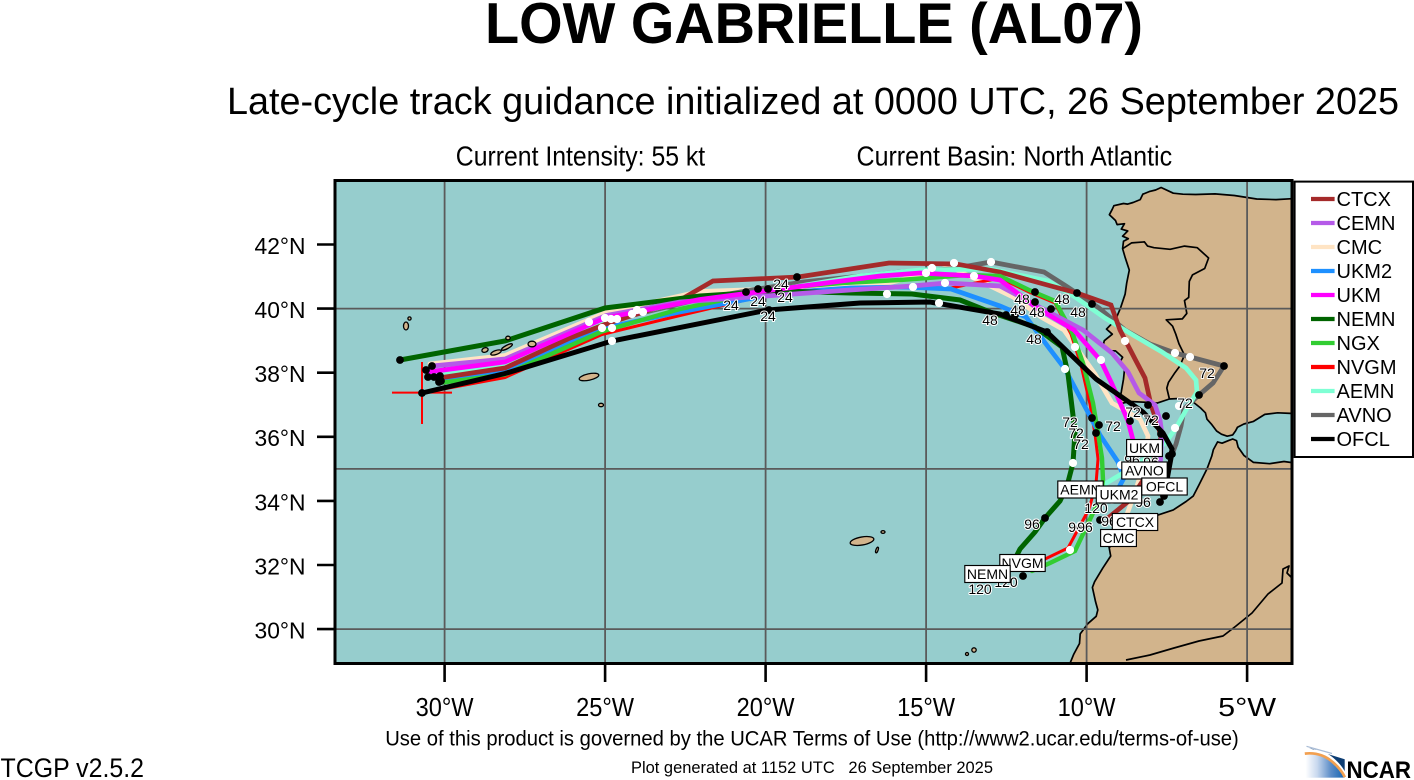  What do you see at coordinates (280, 502) in the screenshot?
I see `svg-text: 34°N` at bounding box center [280, 502].